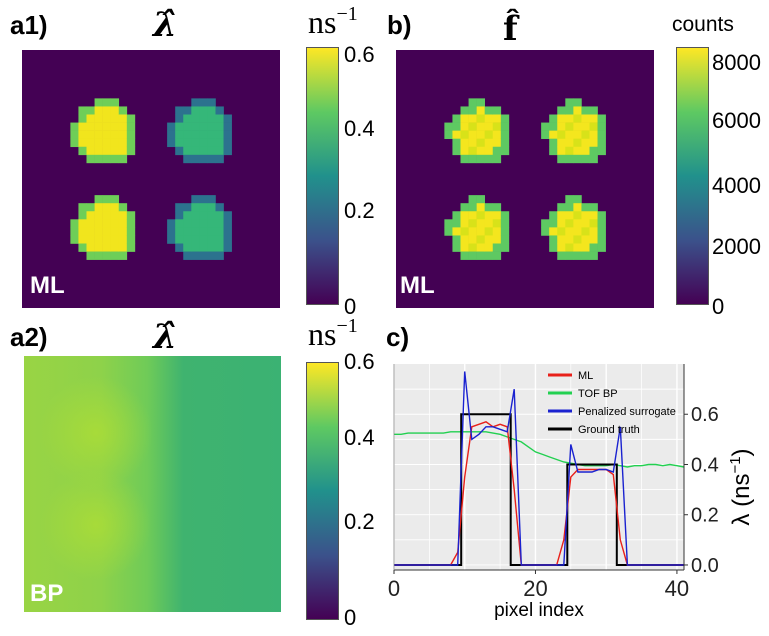 Image resolution: width=769 pixels, height=636 pixels. I want to click on legend-label: Penalized surrogate, so click(627, 412).